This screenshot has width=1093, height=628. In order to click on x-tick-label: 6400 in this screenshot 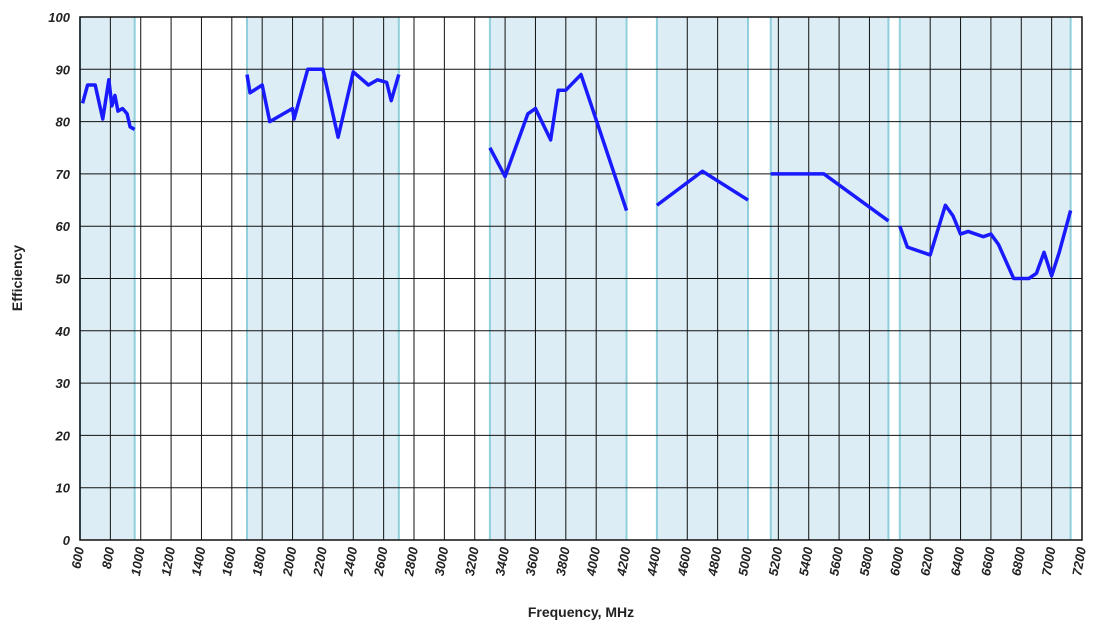, I will do `click(958, 561)`.